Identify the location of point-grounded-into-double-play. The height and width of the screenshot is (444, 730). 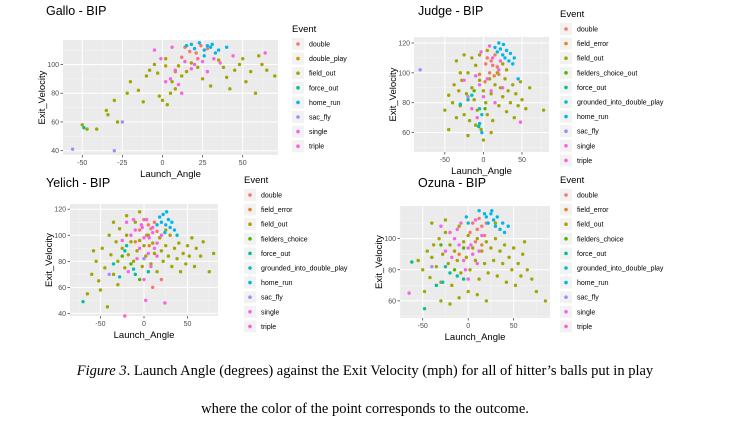
(482, 114).